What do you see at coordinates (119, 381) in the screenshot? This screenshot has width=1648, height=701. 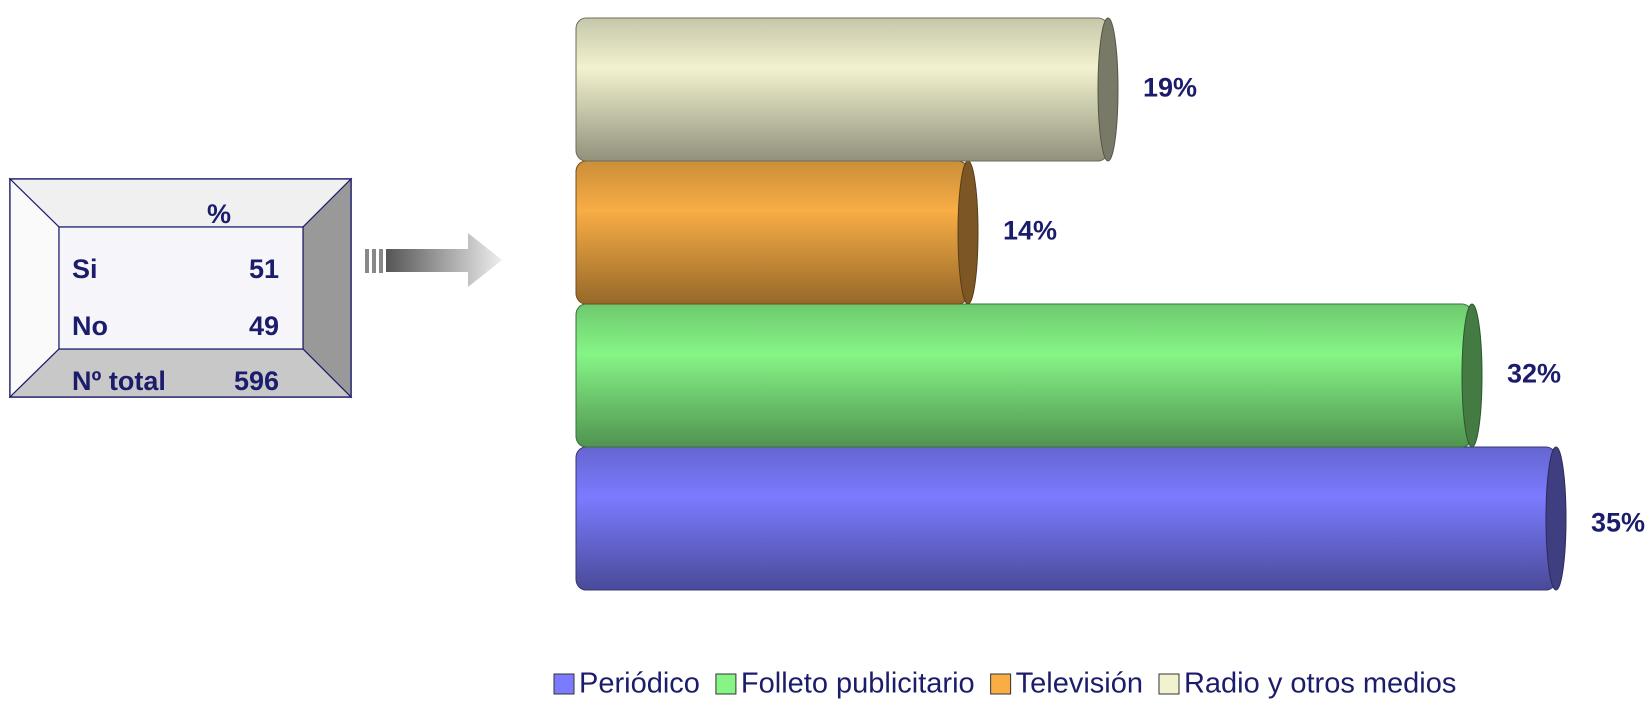 I see `row-label: Nº total` at bounding box center [119, 381].